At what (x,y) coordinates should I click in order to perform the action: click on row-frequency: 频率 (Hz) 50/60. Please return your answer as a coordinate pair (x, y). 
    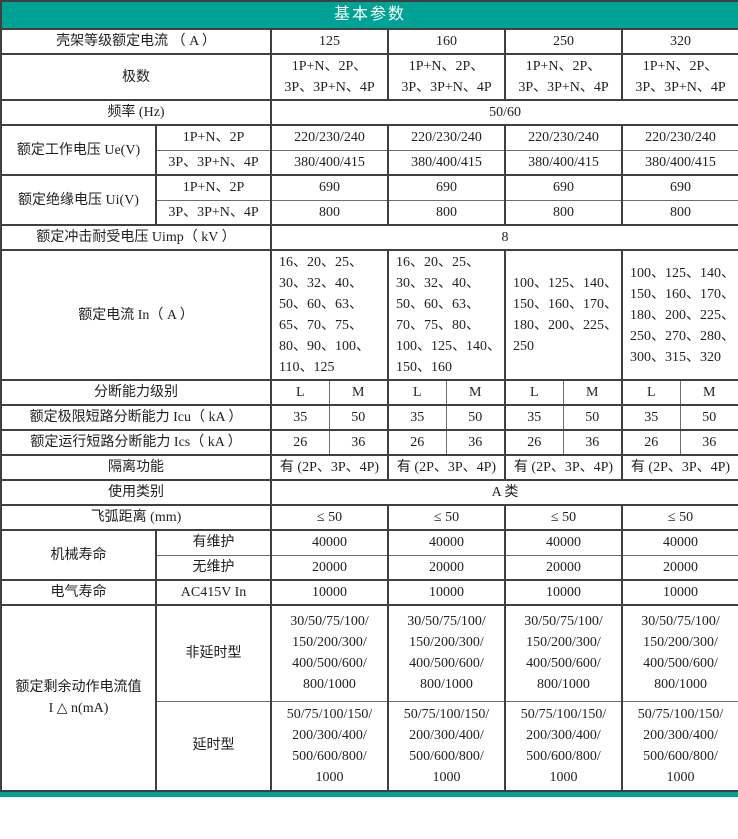
    Looking at the image, I should click on (369, 112).